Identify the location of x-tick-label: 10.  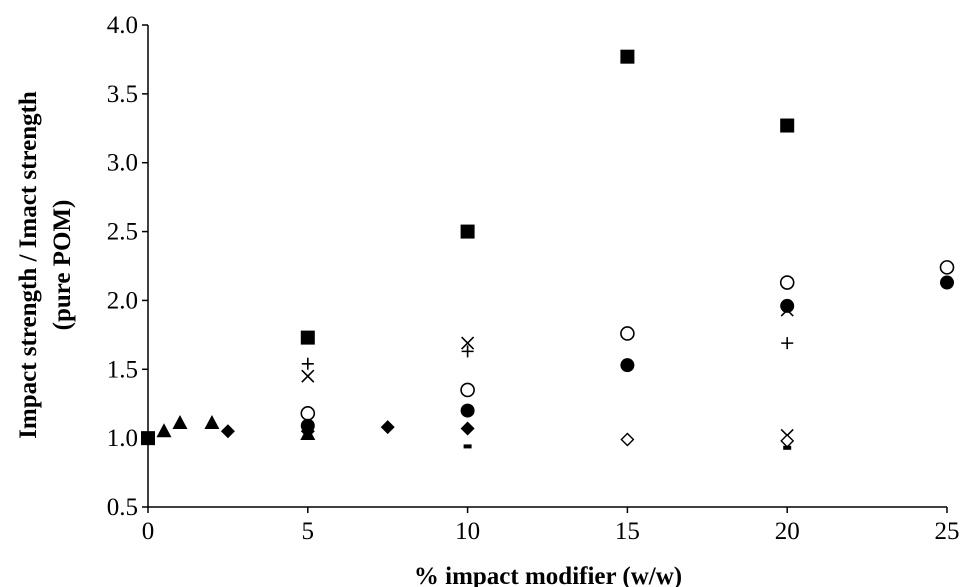
(467, 531).